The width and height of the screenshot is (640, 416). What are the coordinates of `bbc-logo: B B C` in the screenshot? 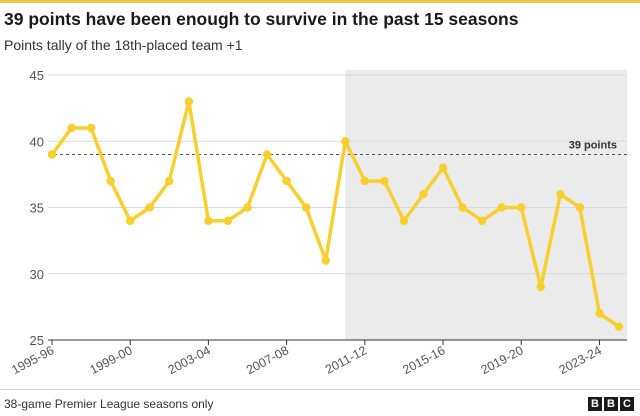 It's located at (611, 404).